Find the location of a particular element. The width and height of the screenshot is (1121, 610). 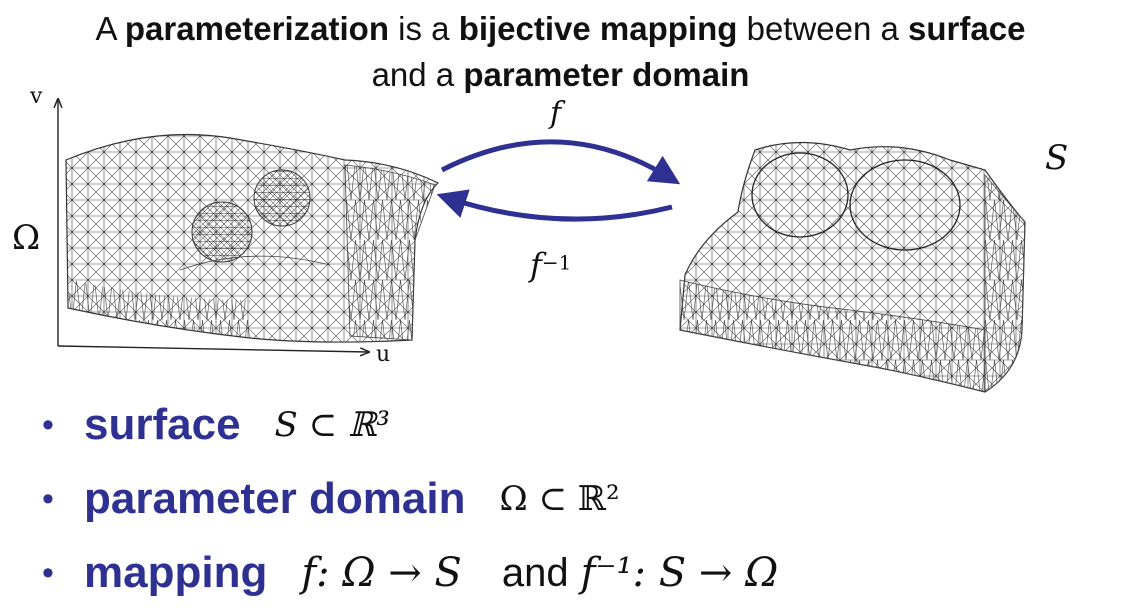

title-bold-parameterization: parameterization is located at coordinates (256, 28).